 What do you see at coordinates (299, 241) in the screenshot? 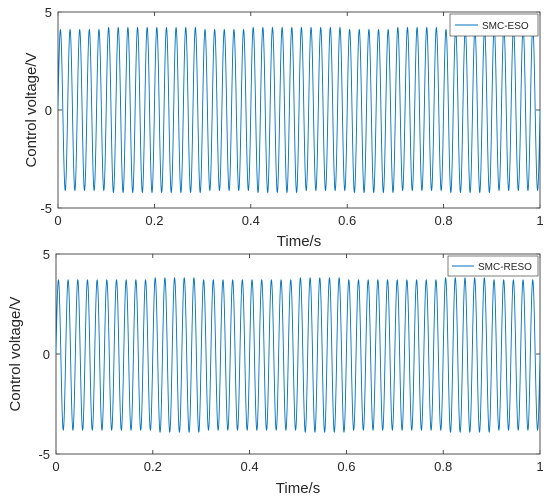
I see `x-axis-label-top: Time/s` at bounding box center [299, 241].